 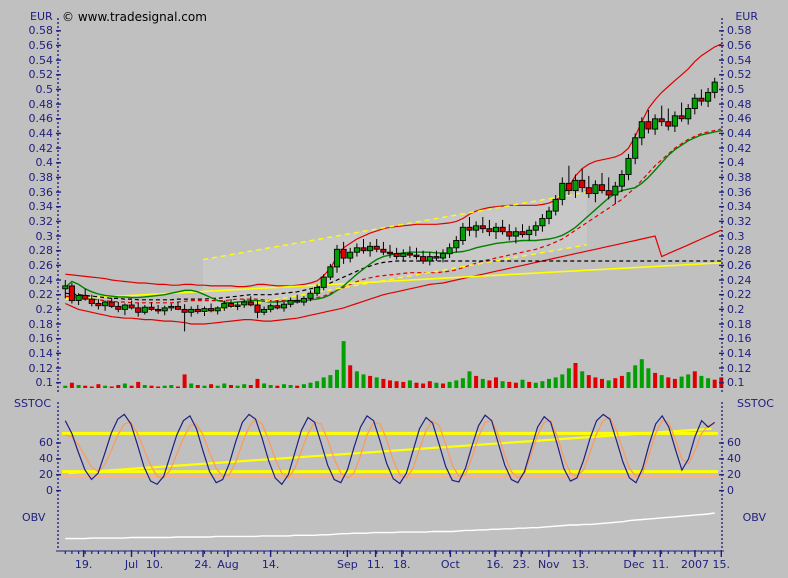 I want to click on sstoc-y-tick-left: 0, so click(x=49, y=491).